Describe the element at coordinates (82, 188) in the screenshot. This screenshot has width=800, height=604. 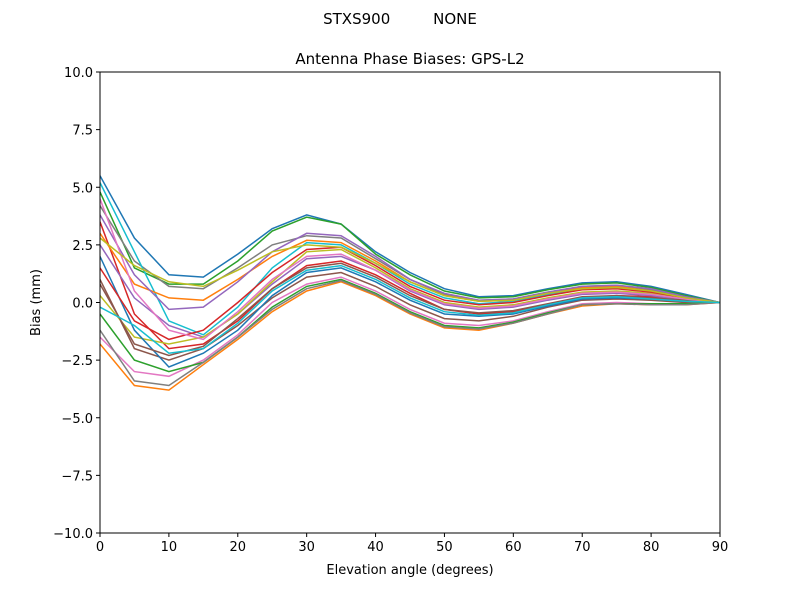
I see `y-tick-label: 5.0` at that location.